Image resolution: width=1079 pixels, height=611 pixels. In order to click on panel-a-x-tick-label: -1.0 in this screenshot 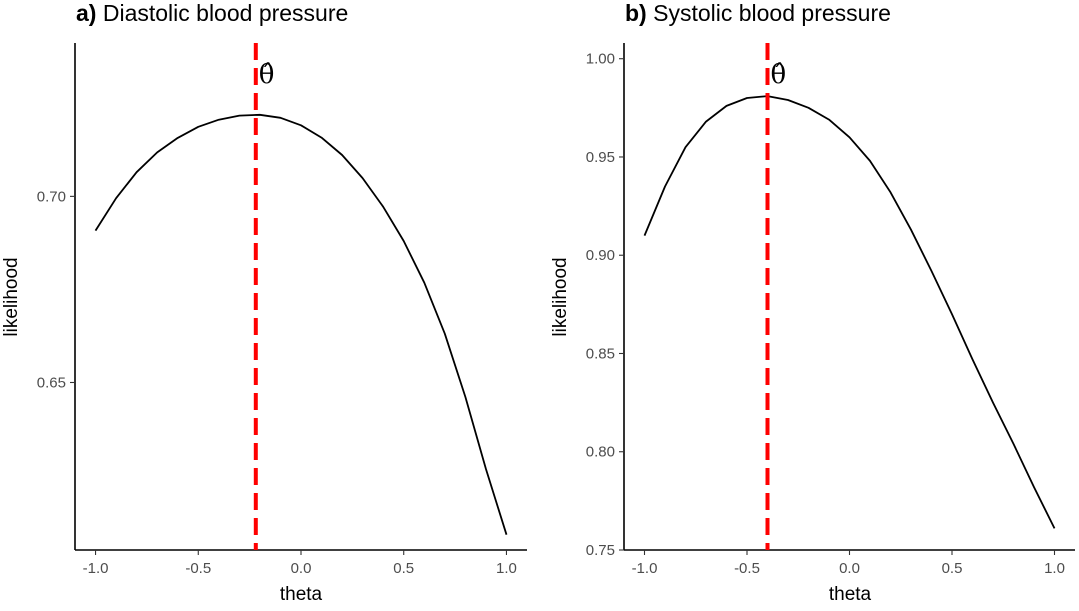, I will do `click(96, 568)`.